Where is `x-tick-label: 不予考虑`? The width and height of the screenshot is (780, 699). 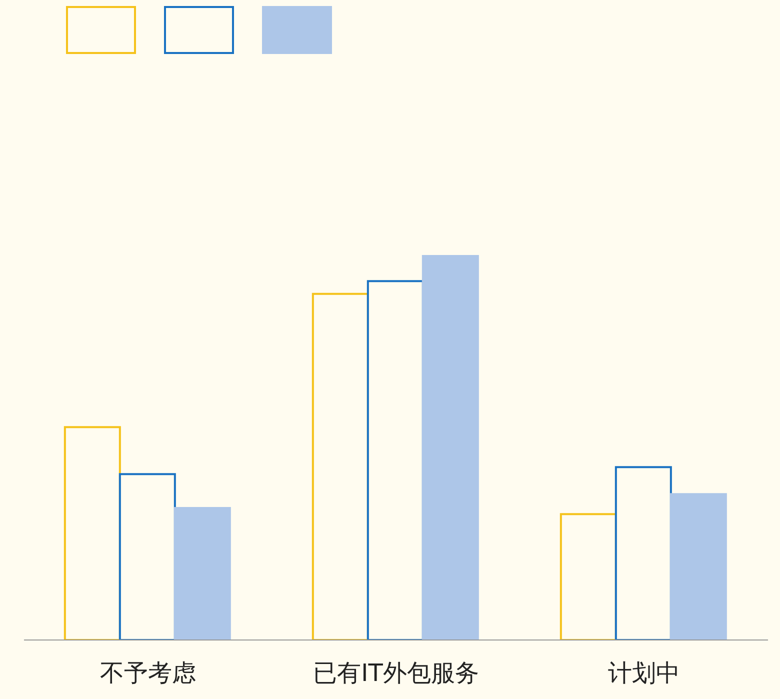
x-tick-label: 不予考虑 is located at coordinates (148, 673).